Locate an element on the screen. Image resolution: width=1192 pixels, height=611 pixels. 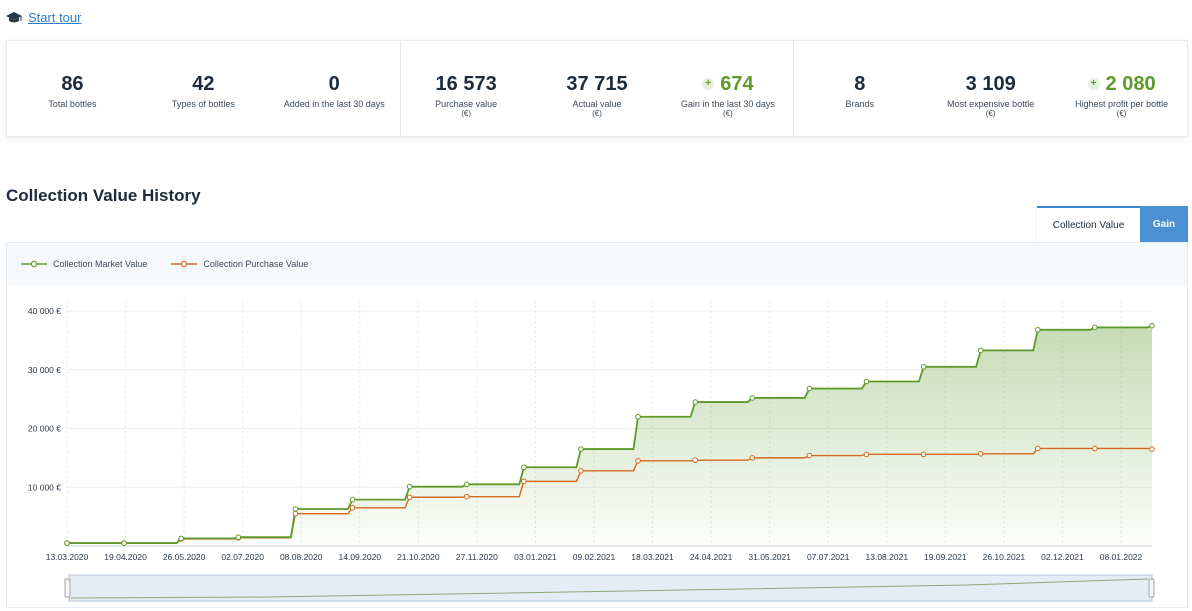
start-tour: Start tour is located at coordinates (43, 17).